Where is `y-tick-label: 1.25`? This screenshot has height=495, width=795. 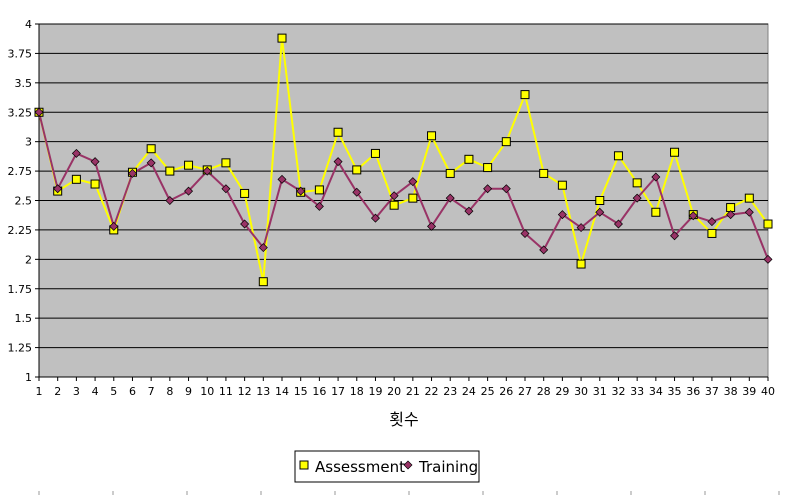 y-tick-label: 1.25 is located at coordinates (20, 348).